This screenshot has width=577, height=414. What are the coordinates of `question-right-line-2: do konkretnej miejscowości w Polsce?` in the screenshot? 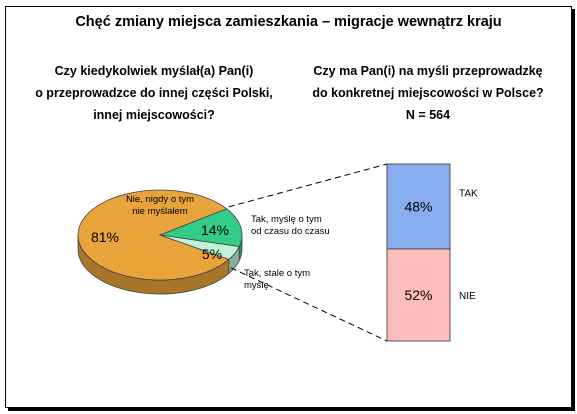 It's located at (428, 93).